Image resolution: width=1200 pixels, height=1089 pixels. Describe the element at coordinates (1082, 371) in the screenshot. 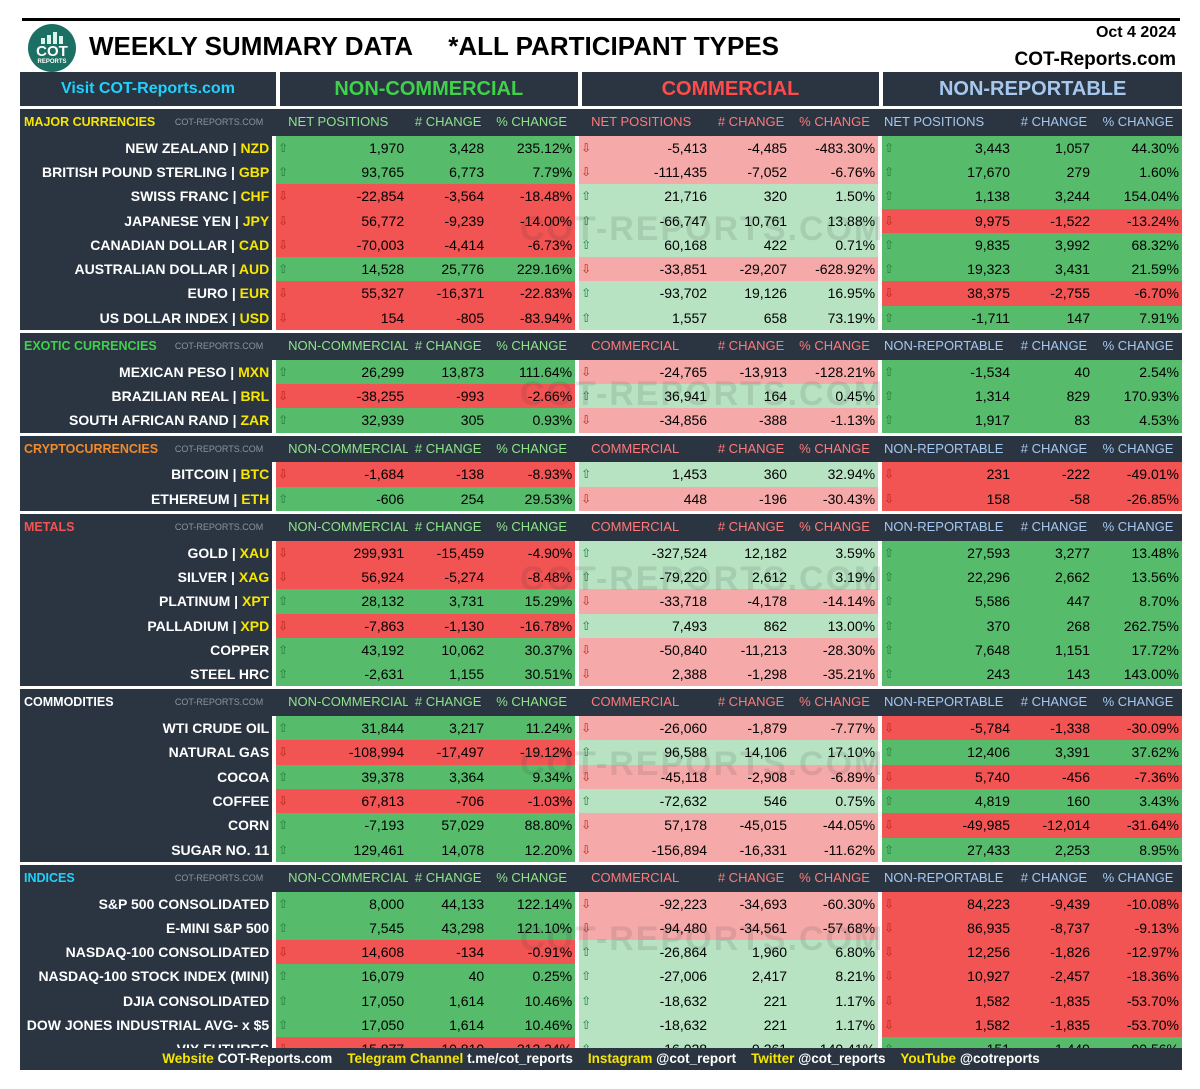

I see `cell-value: 40` at that location.